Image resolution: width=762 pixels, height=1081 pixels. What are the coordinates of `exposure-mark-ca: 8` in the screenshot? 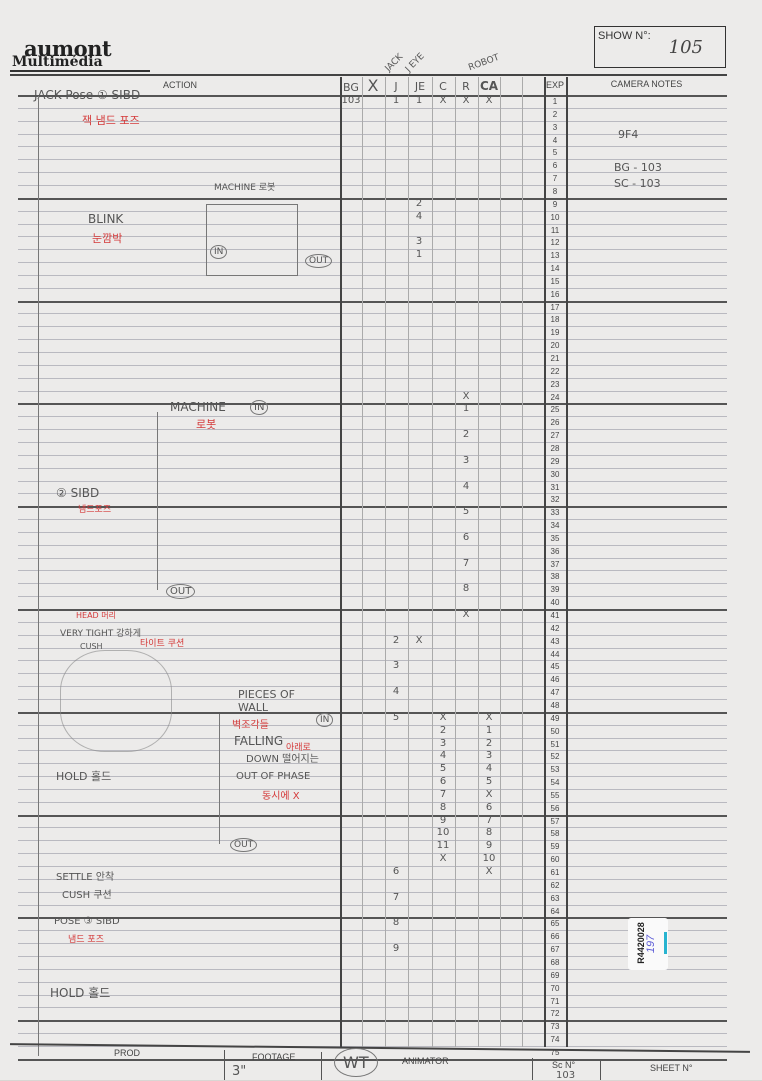 It's located at (489, 833).